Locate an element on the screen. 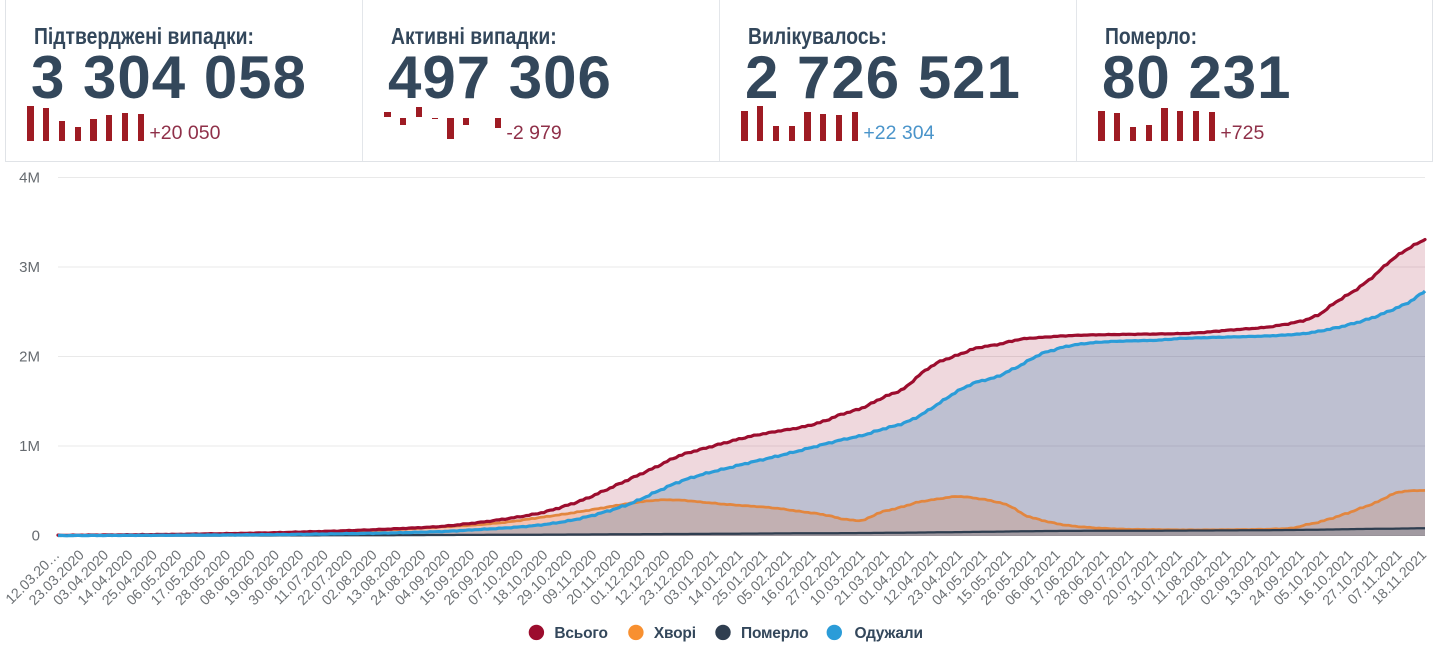 This screenshot has height=668, width=1447. svg-text: Всього is located at coordinates (580, 633).